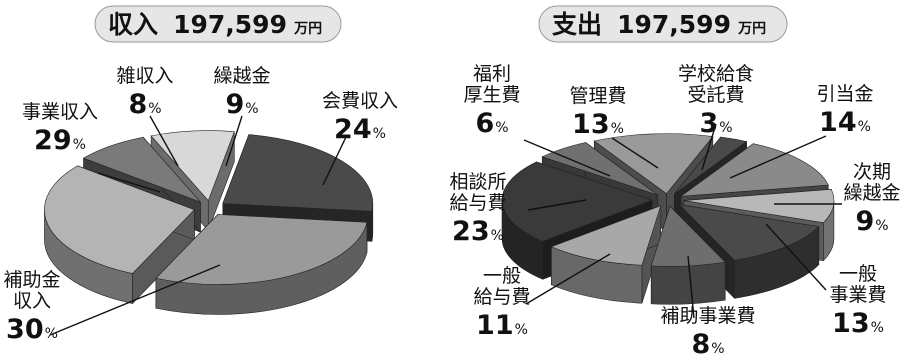 Image resolution: width=908 pixels, height=363 pixels. What do you see at coordinates (32, 301) in the screenshot?
I see `slice-label-text: 収入` at bounding box center [32, 301].